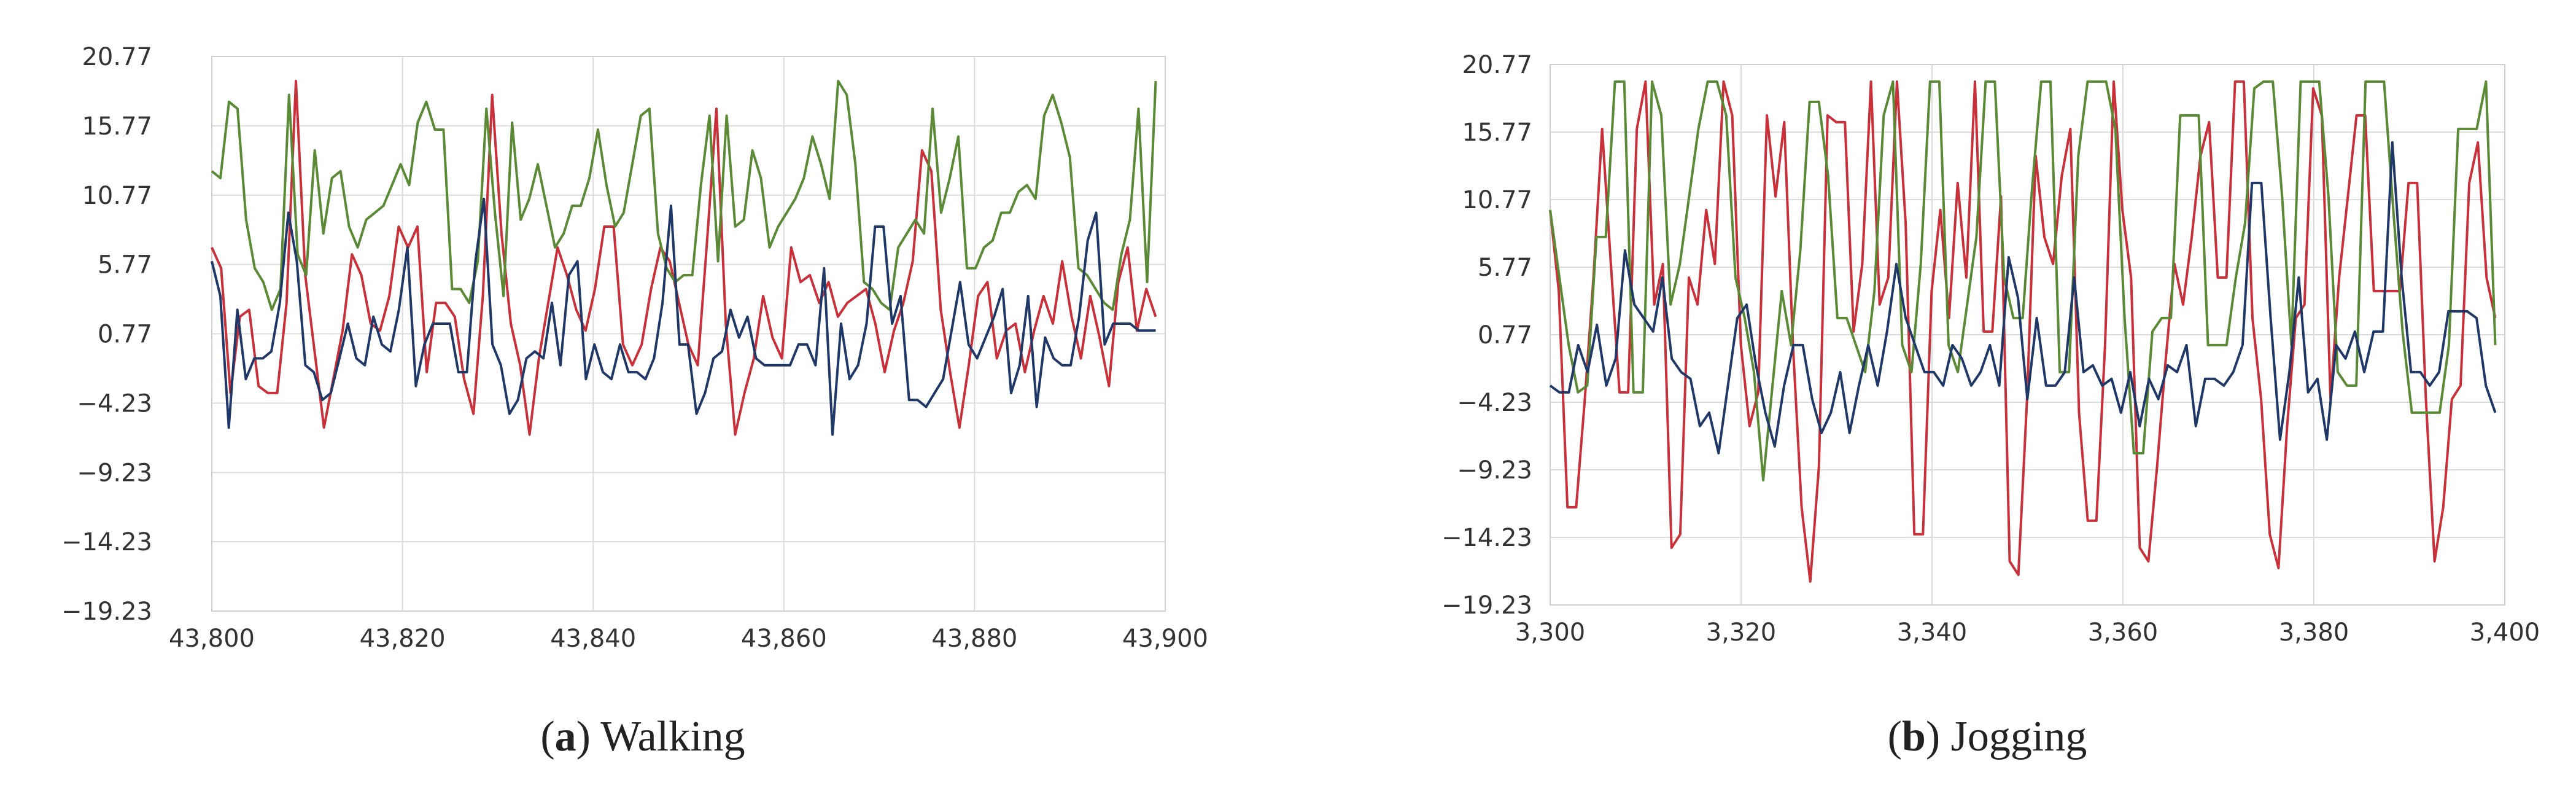 The image size is (2576, 807). What do you see at coordinates (1913, 736) in the screenshot?
I see `caption-label-b: b` at bounding box center [1913, 736].